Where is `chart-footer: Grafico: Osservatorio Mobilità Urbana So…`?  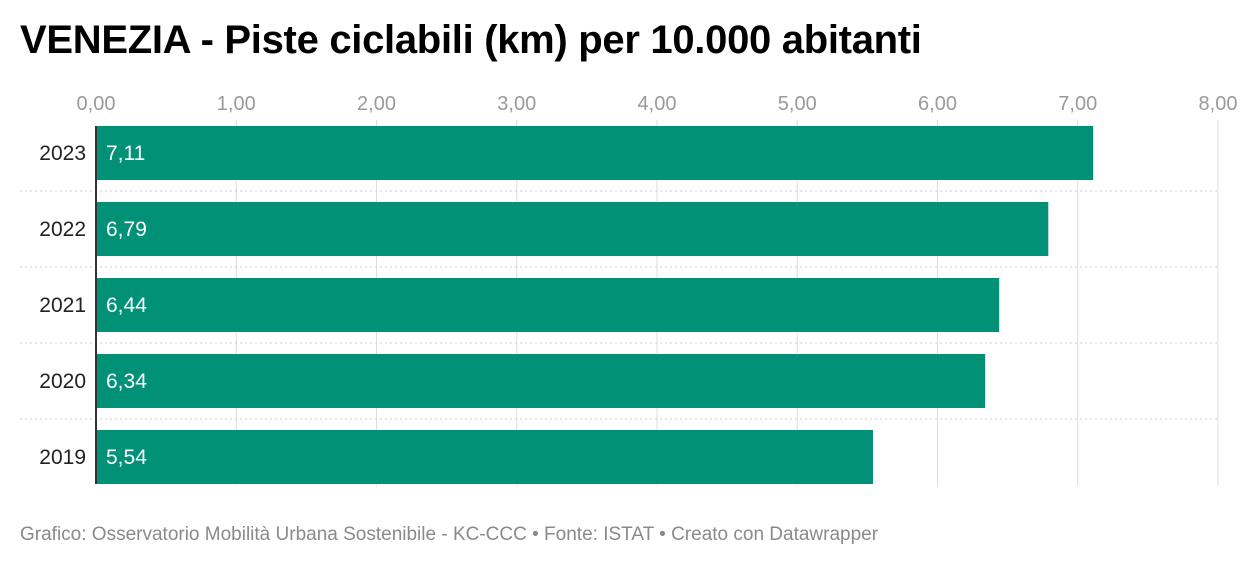
chart-footer: Grafico: Osservatorio Mobilità Urbana So… is located at coordinates (449, 534).